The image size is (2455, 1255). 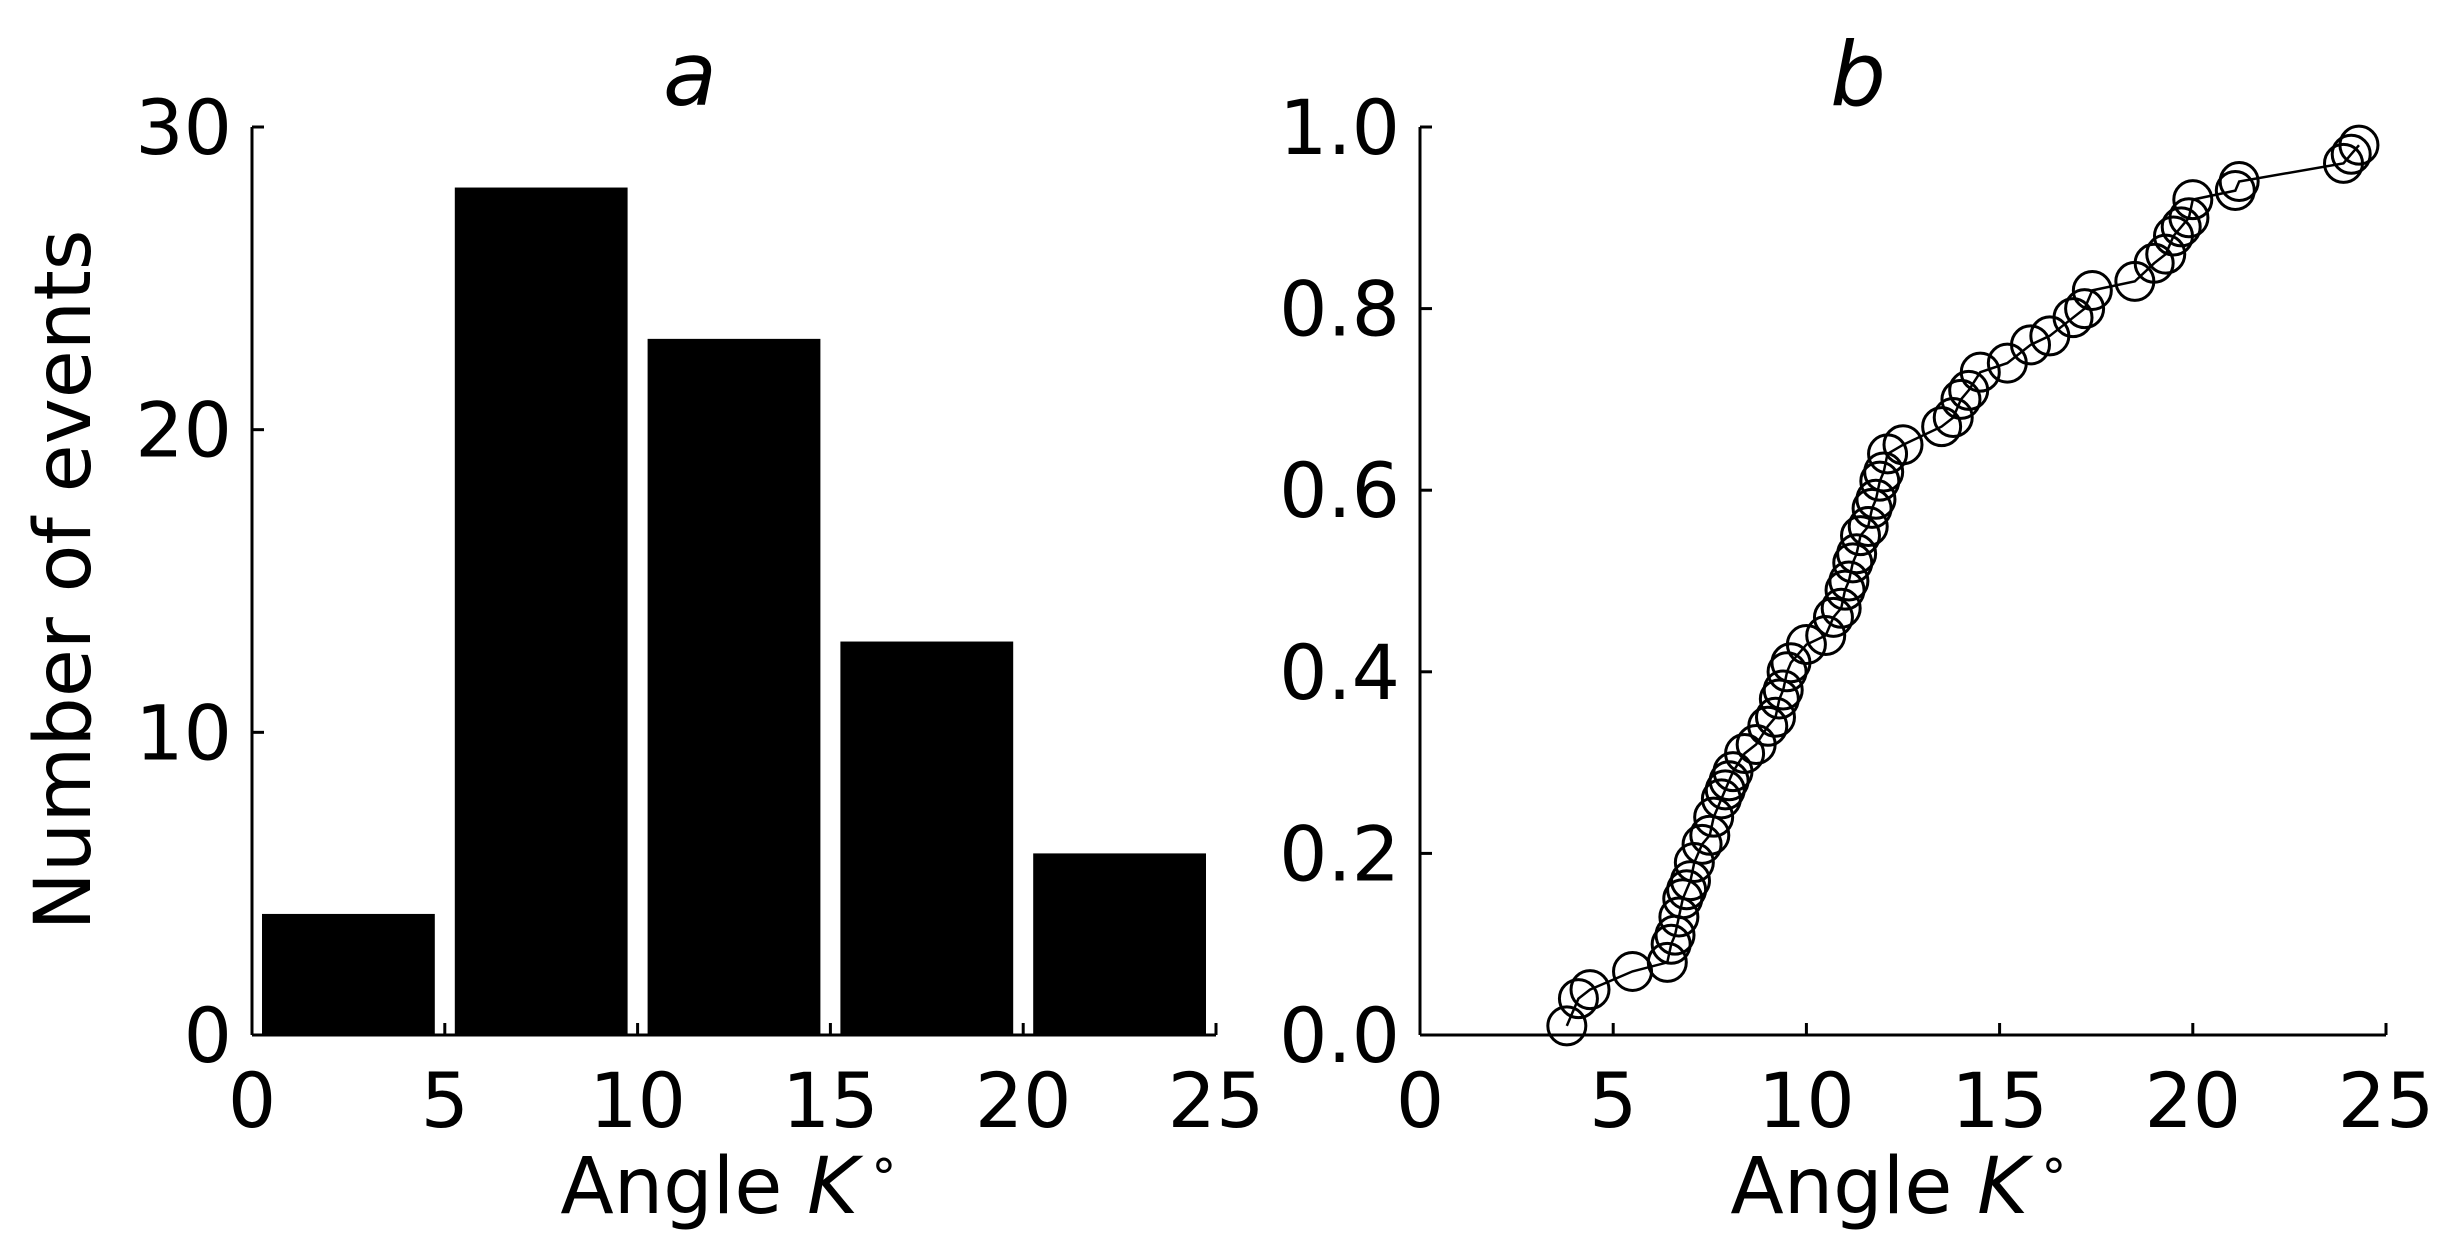 I want to click on y-tick-label: 20, so click(x=183, y=430).